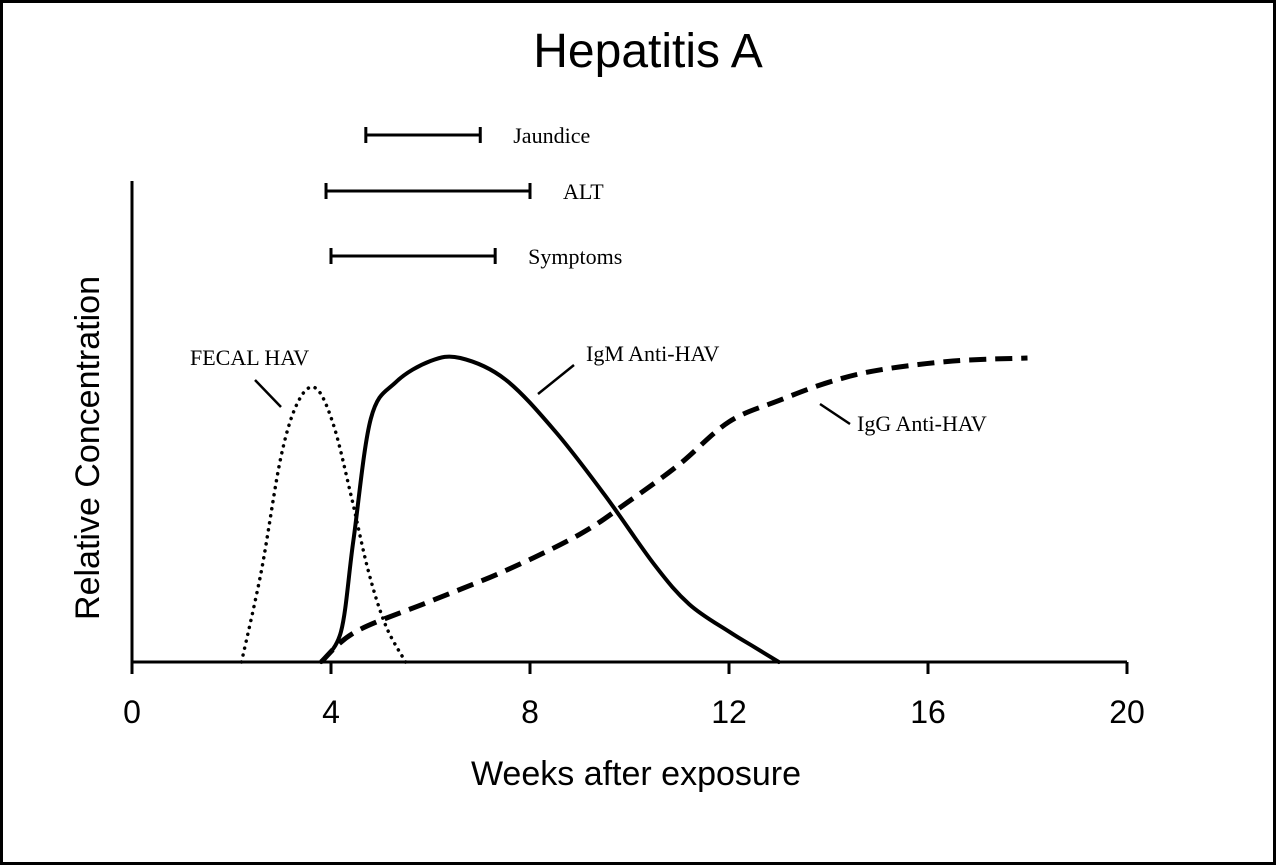  What do you see at coordinates (473, 196) in the screenshot?
I see `interval-bars: Jaundice ALT Symptoms` at bounding box center [473, 196].